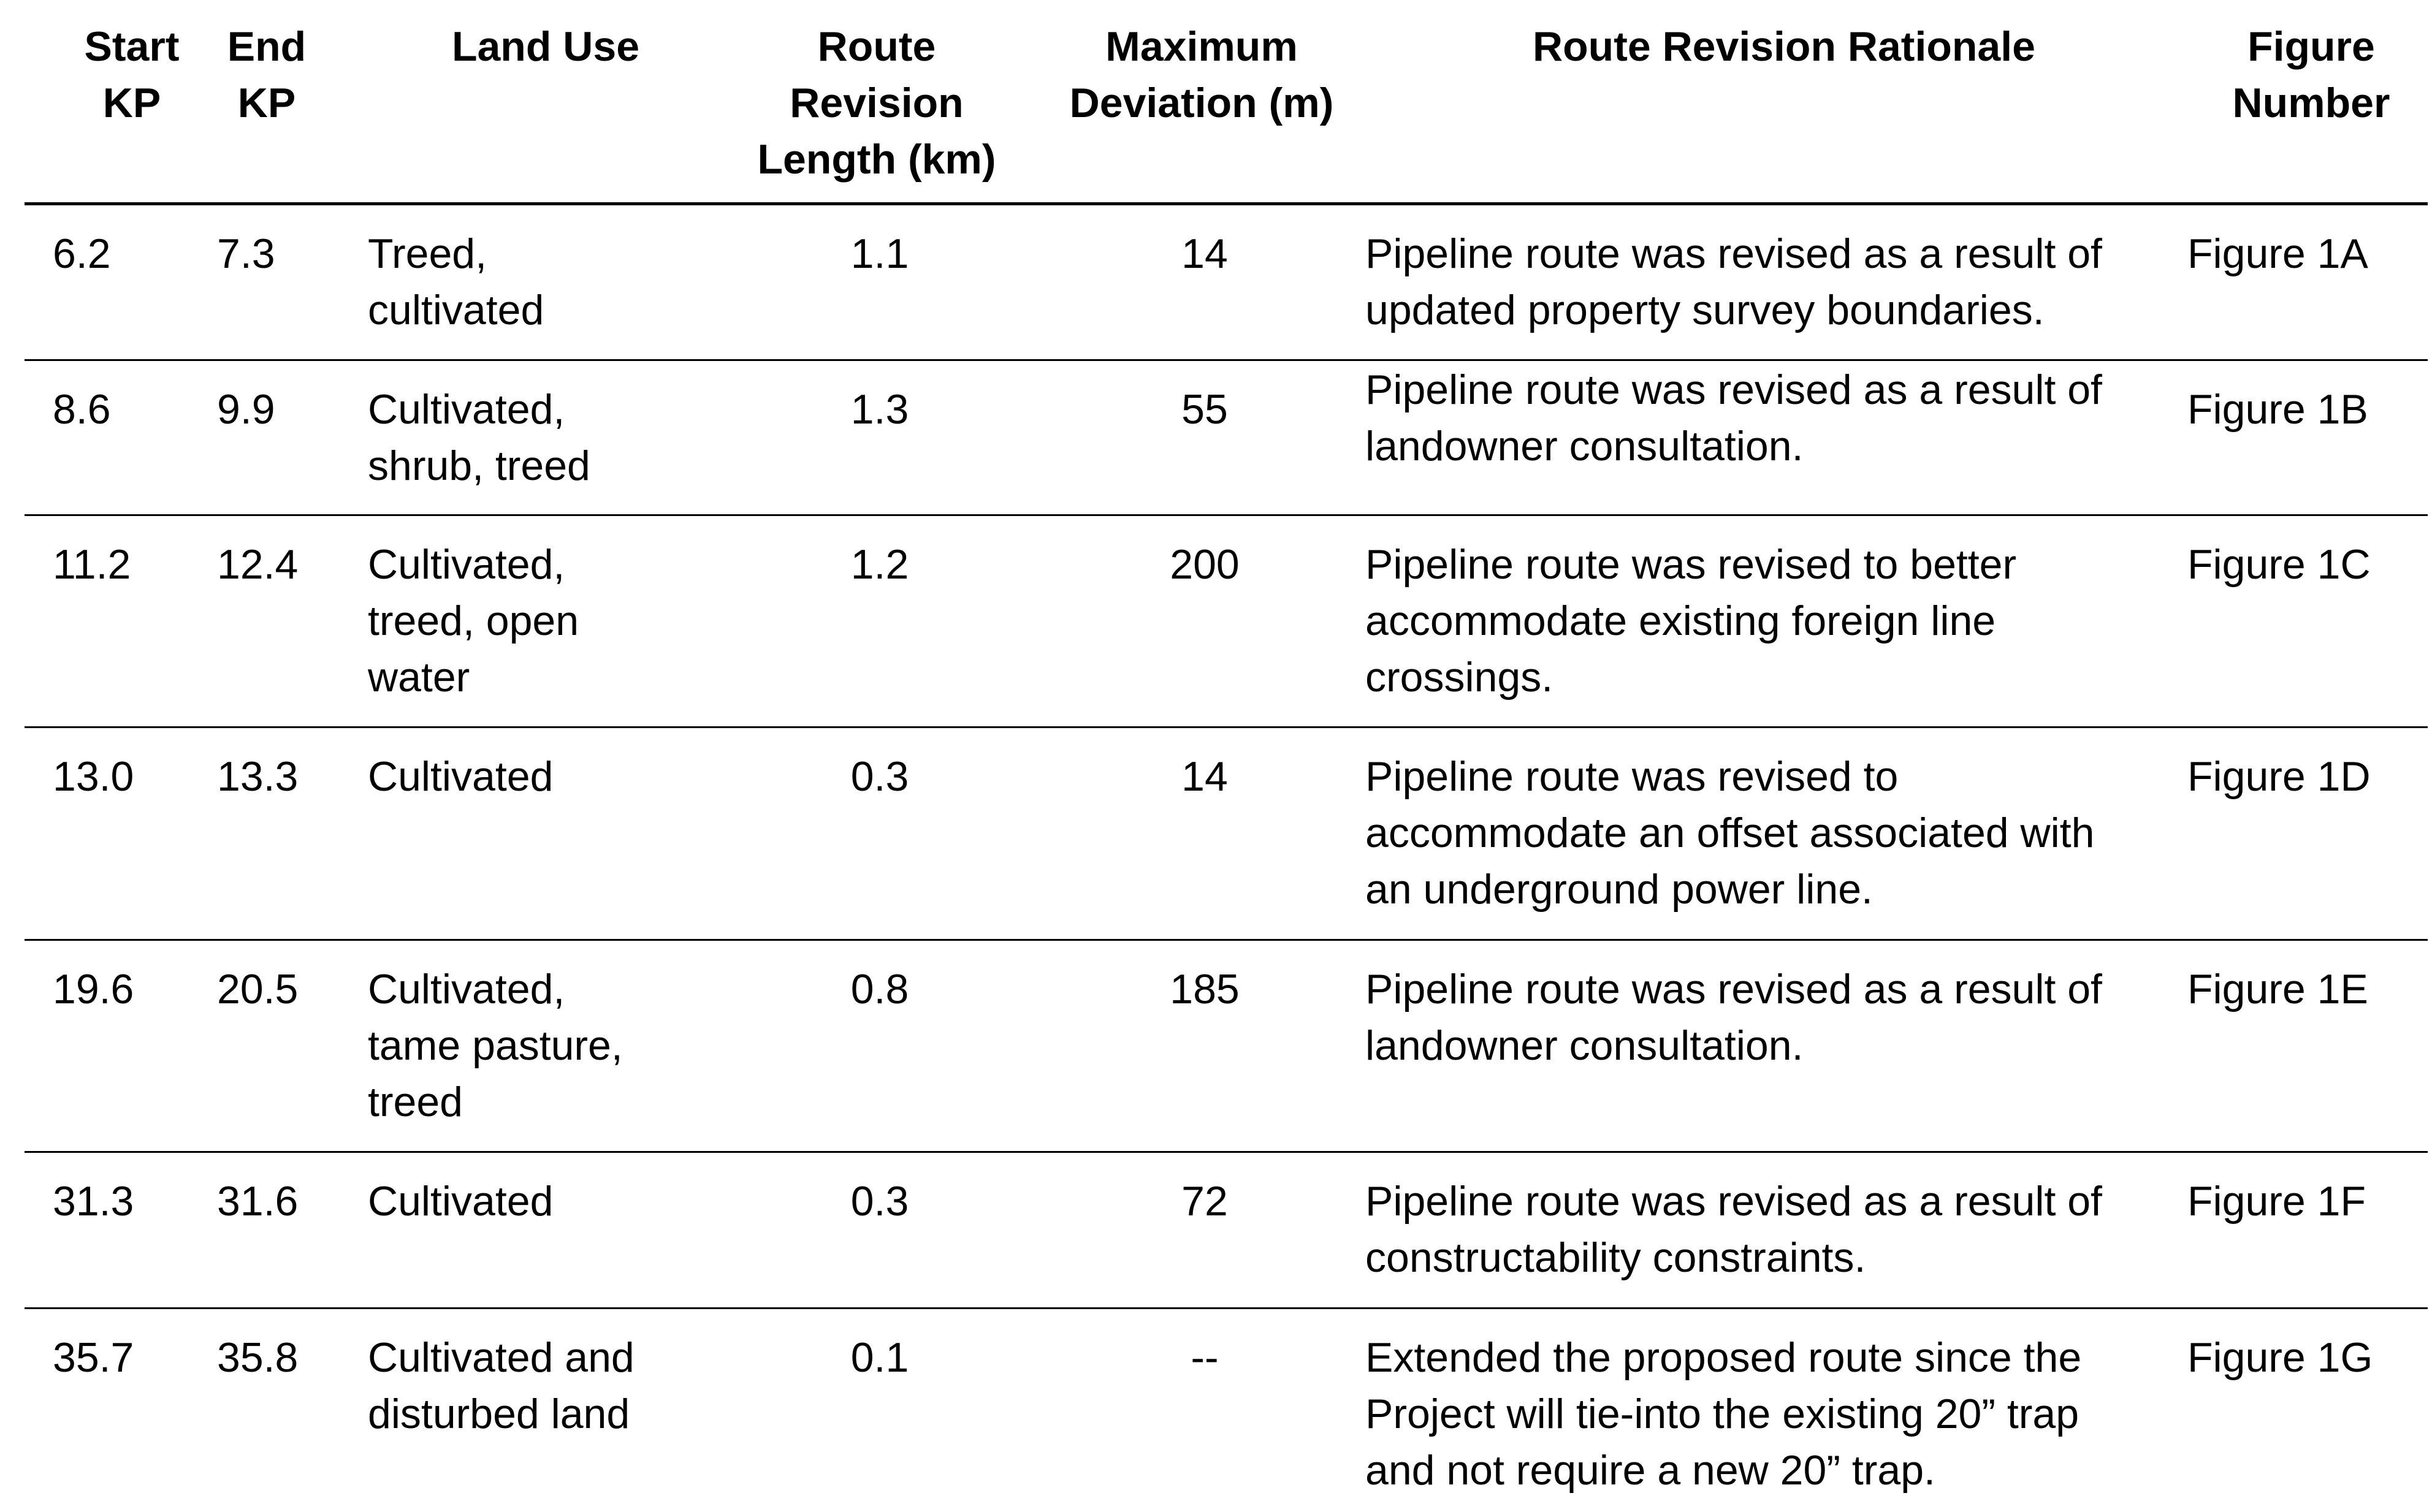  What do you see at coordinates (2311, 74) in the screenshot?
I see `header-figure-number: Figure Number` at bounding box center [2311, 74].